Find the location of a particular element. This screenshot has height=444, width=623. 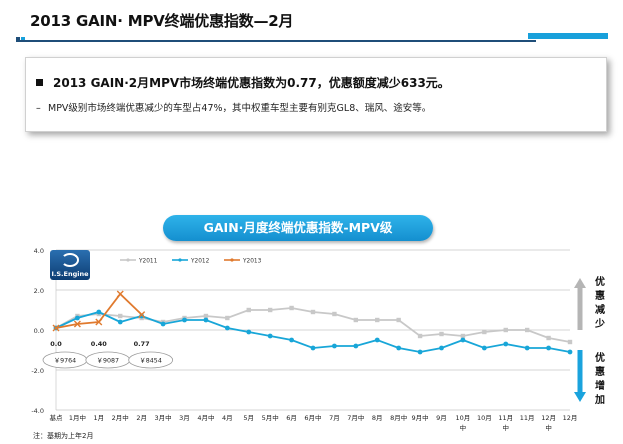

y-tick-label: 0.0 is located at coordinates (39, 331).